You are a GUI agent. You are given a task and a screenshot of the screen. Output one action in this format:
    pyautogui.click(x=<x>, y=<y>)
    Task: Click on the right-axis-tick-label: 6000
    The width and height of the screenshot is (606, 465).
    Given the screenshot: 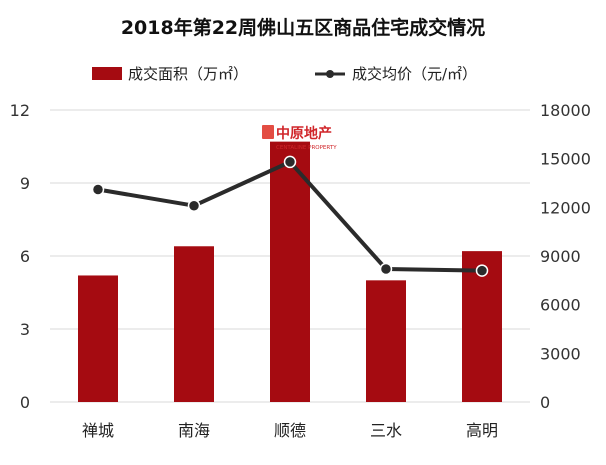 What is the action you would take?
    pyautogui.click(x=560, y=305)
    